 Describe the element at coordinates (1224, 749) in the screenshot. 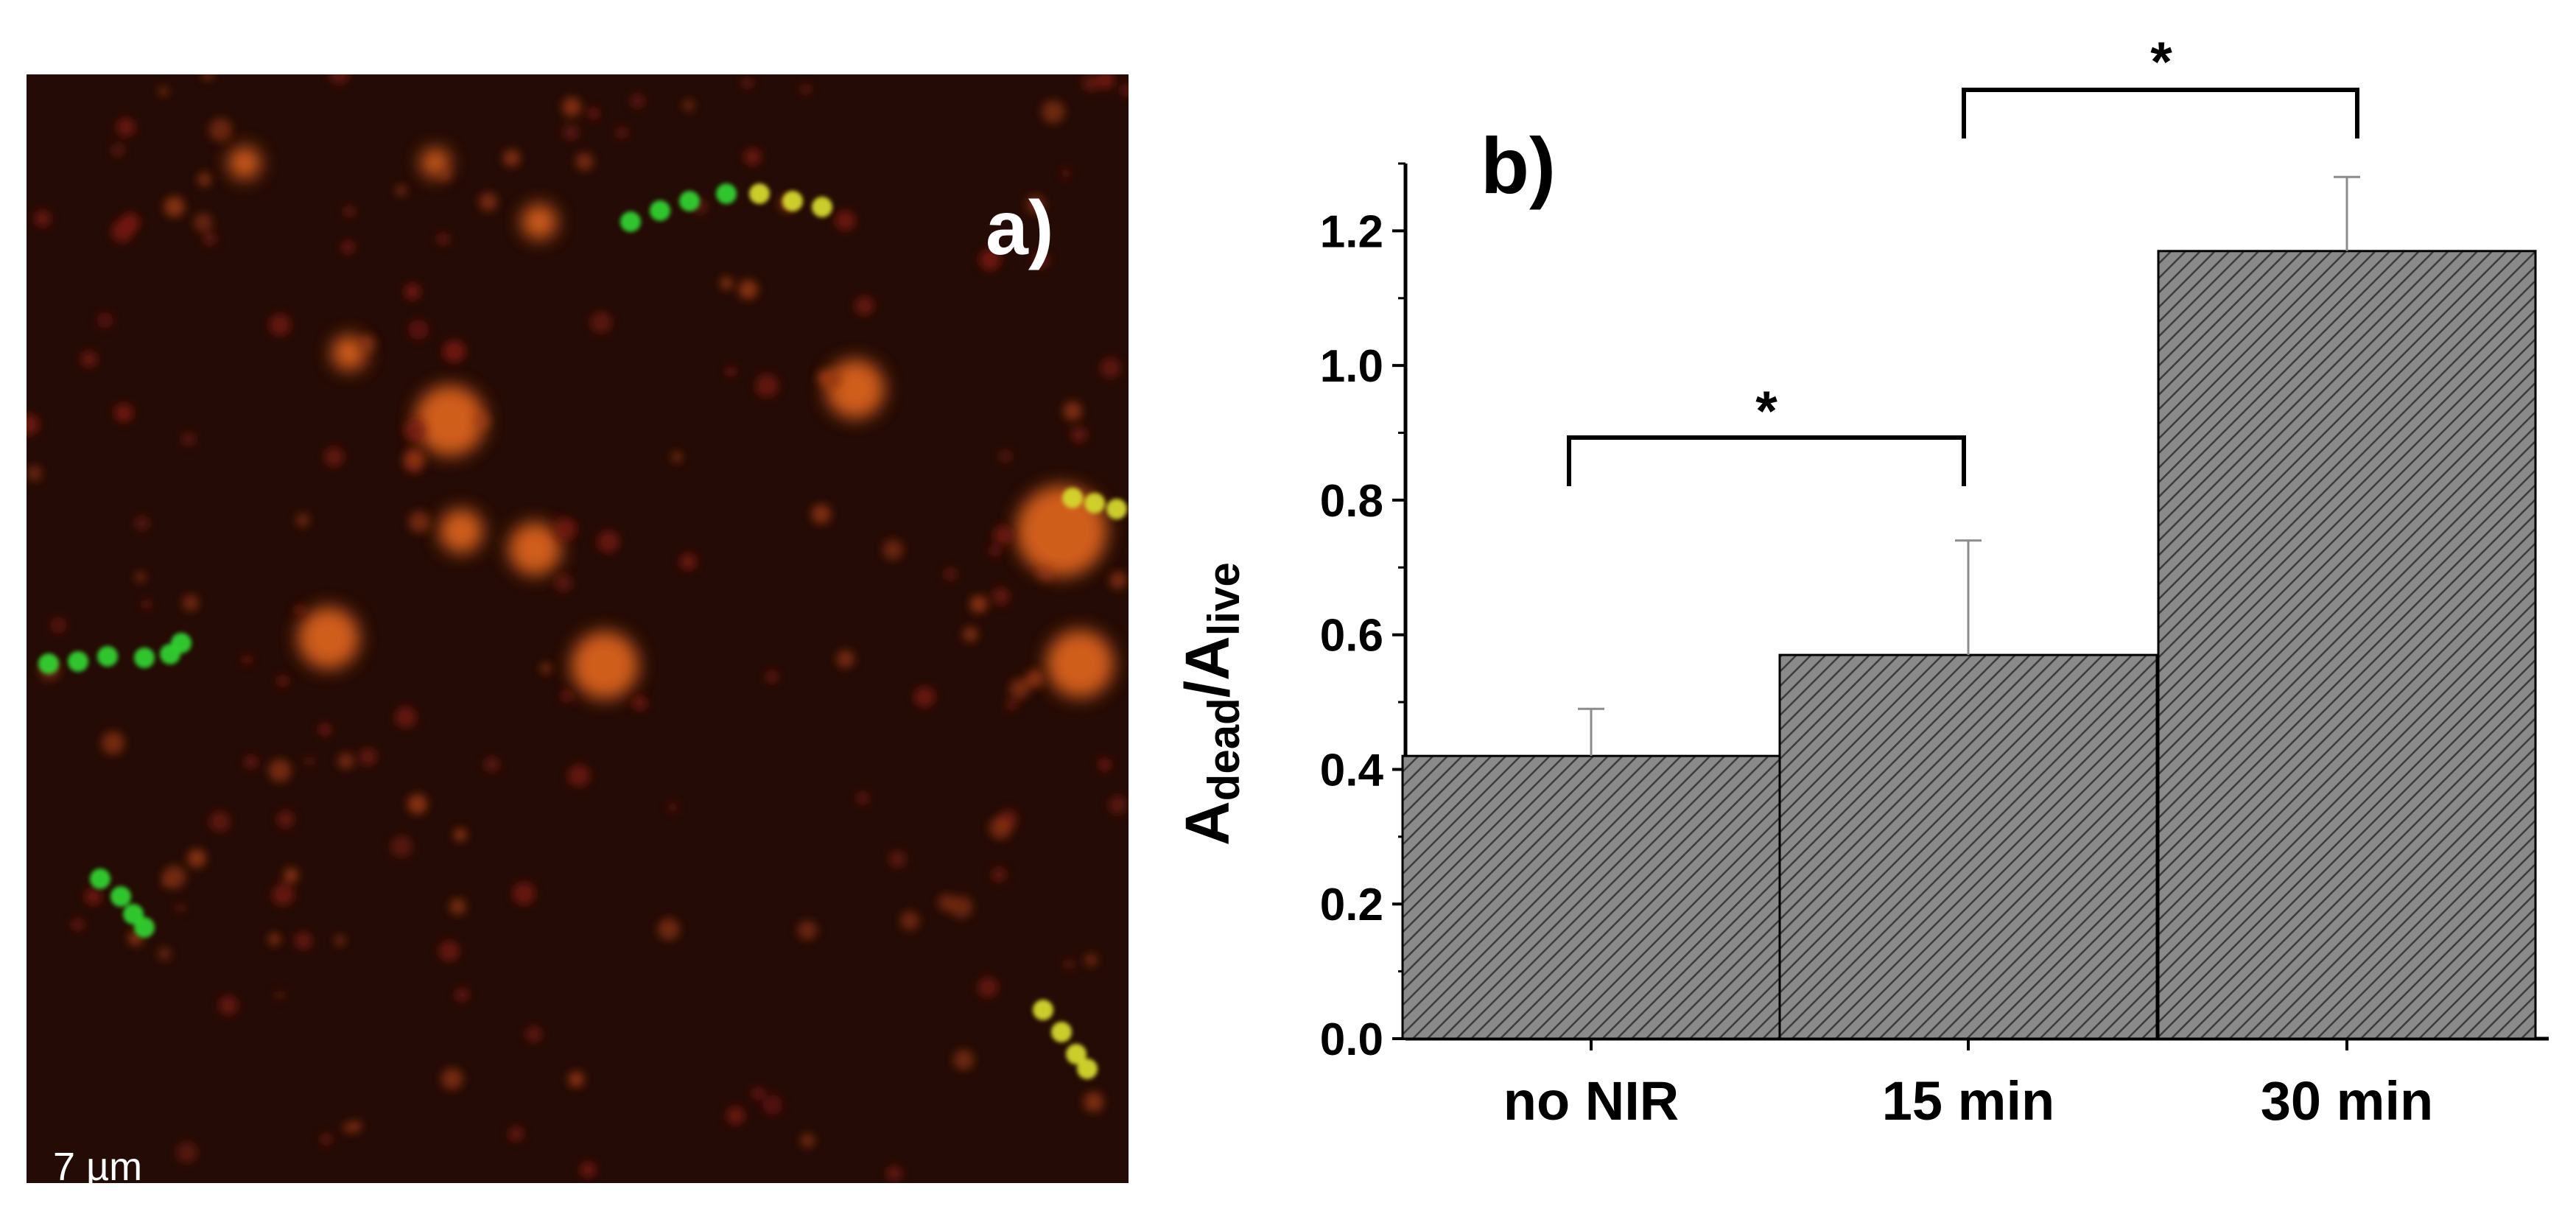

I see `y-axis-title-sub-dead: dead` at that location.